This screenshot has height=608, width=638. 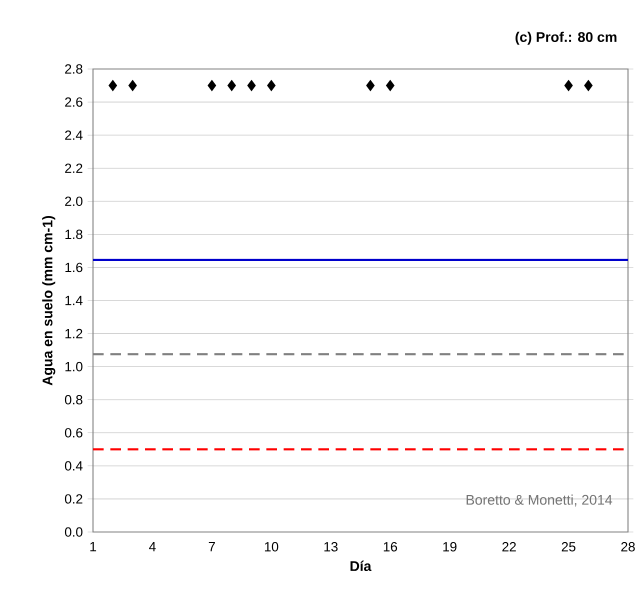 I want to click on y-tick-label: 0.4, so click(x=73, y=466).